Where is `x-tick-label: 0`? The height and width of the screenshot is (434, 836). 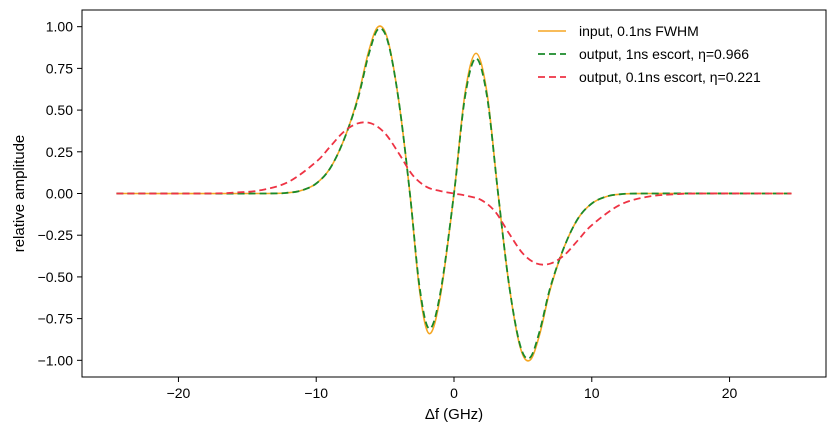
x-tick-label: 0 is located at coordinates (454, 393).